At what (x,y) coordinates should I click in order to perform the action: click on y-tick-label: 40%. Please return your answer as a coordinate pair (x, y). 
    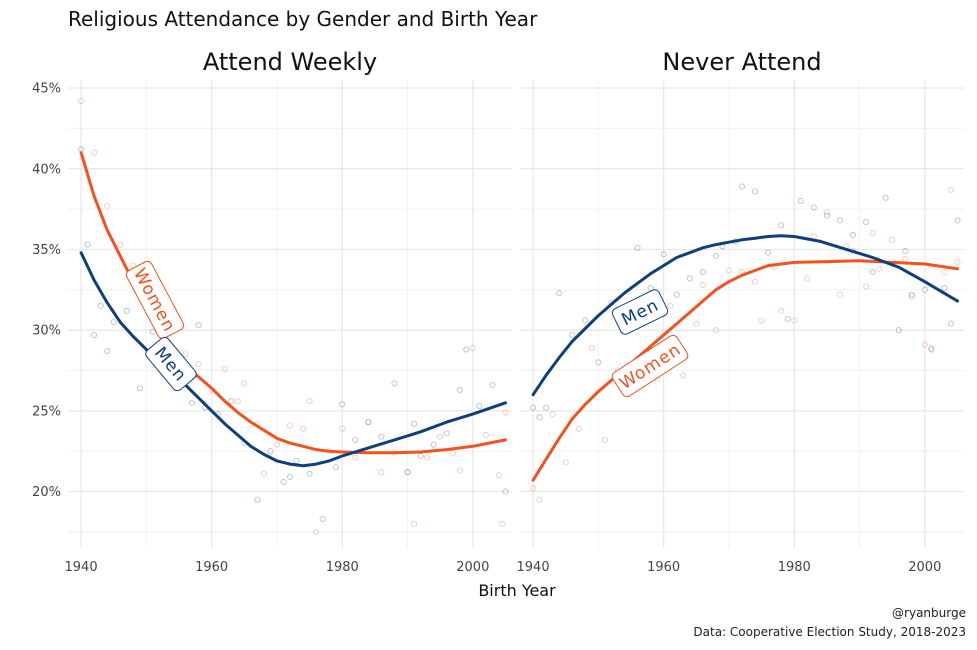
    Looking at the image, I should click on (46, 169).